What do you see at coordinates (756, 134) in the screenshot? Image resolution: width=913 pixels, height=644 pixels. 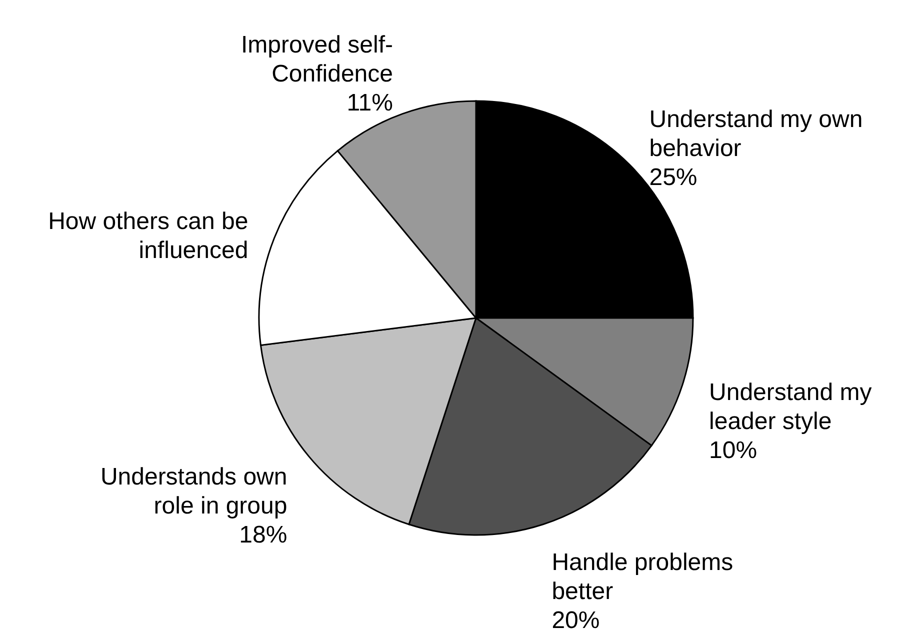 I see `slice-label: Understand my own behavior` at bounding box center [756, 134].